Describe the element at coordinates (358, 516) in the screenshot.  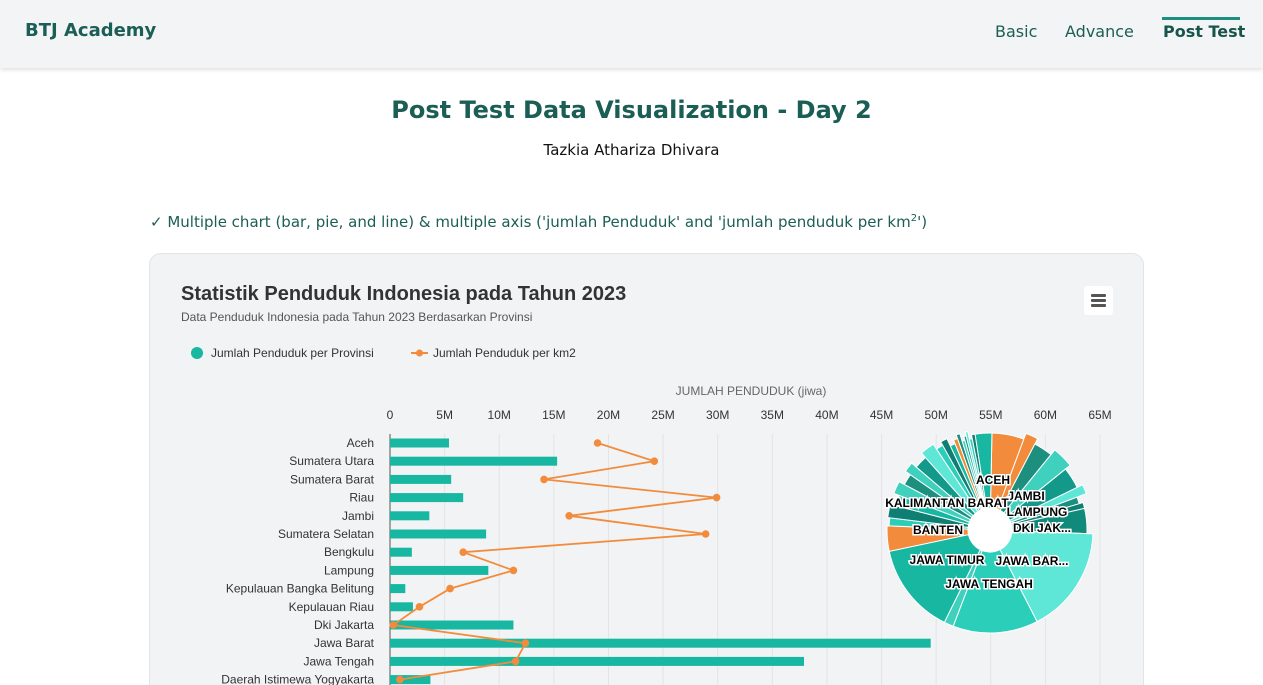
I see `y-category-label: Jambi` at that location.